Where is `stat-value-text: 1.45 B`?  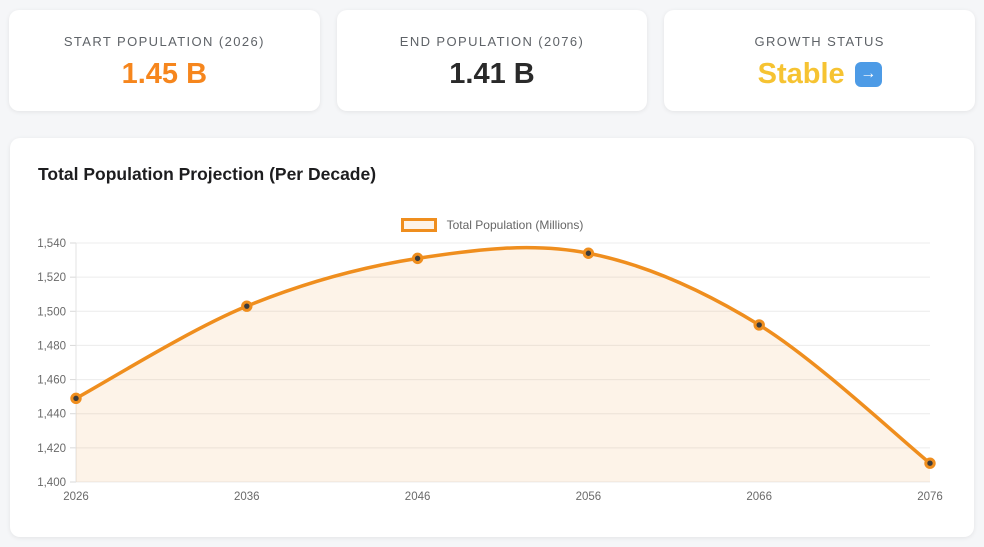 stat-value-text: 1.45 B is located at coordinates (164, 74).